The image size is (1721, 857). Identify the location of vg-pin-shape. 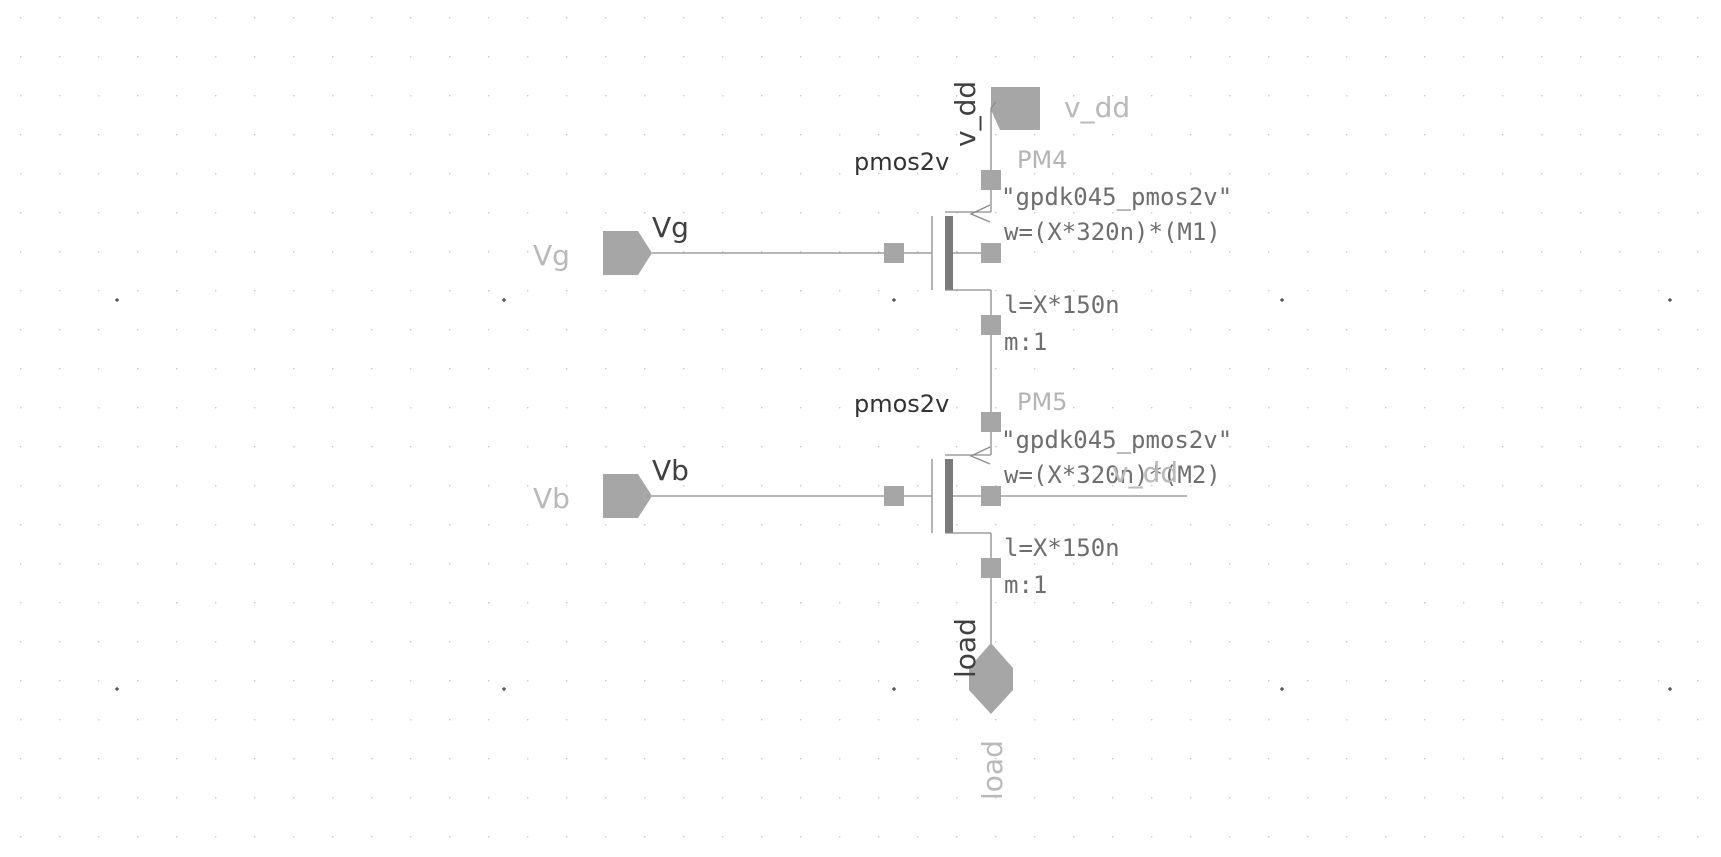
(627, 253).